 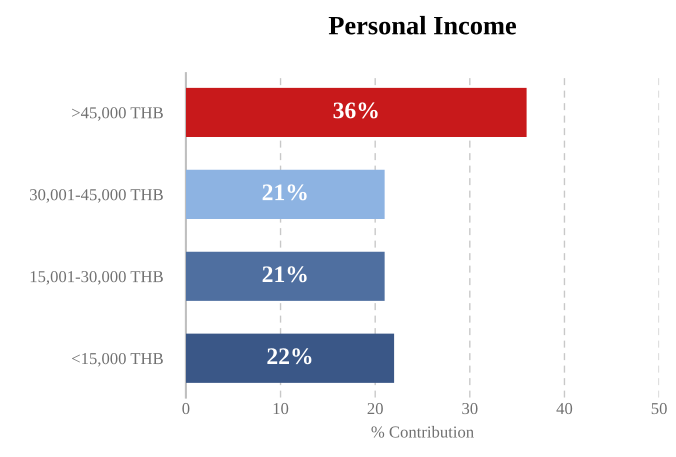 I want to click on x-tick-label: 20, so click(x=375, y=408).